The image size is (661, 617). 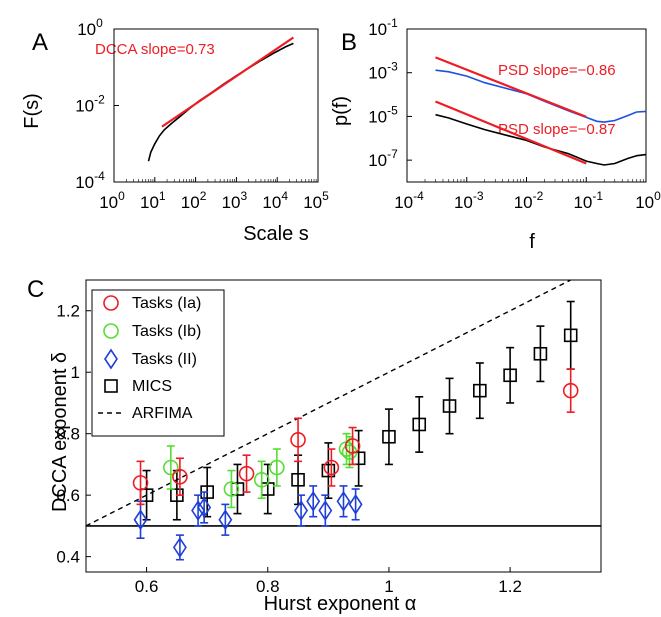 I want to click on panel-b-xtick-label: 10⁻⁴, so click(x=409, y=200).